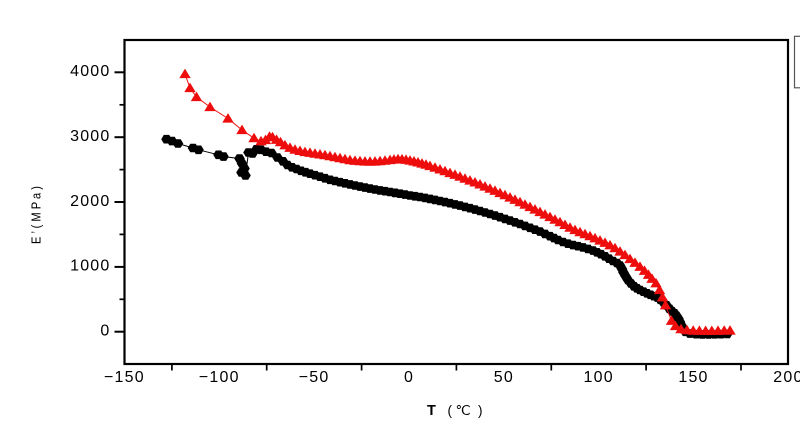 Image resolution: width=800 pixels, height=424 pixels. Describe the element at coordinates (90, 266) in the screenshot. I see `svg-text: 1000` at that location.